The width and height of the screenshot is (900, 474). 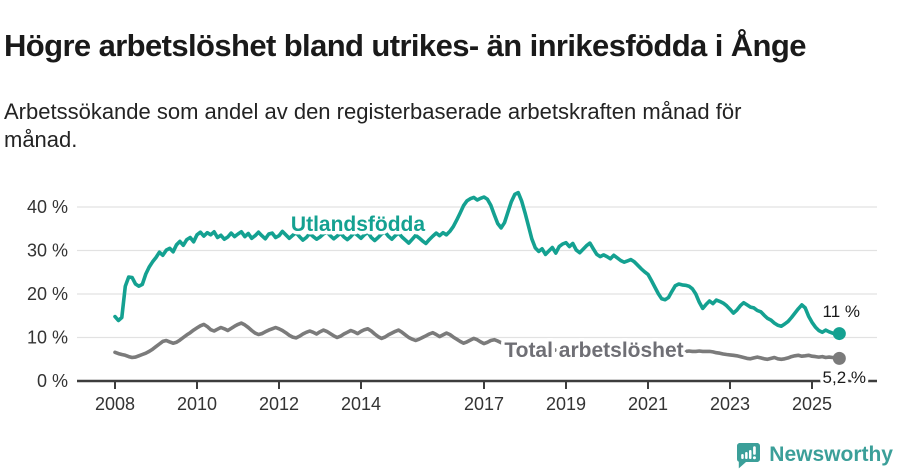 What do you see at coordinates (844, 377) in the screenshot?
I see `end-value-label-total: 5,2 %` at bounding box center [844, 377].